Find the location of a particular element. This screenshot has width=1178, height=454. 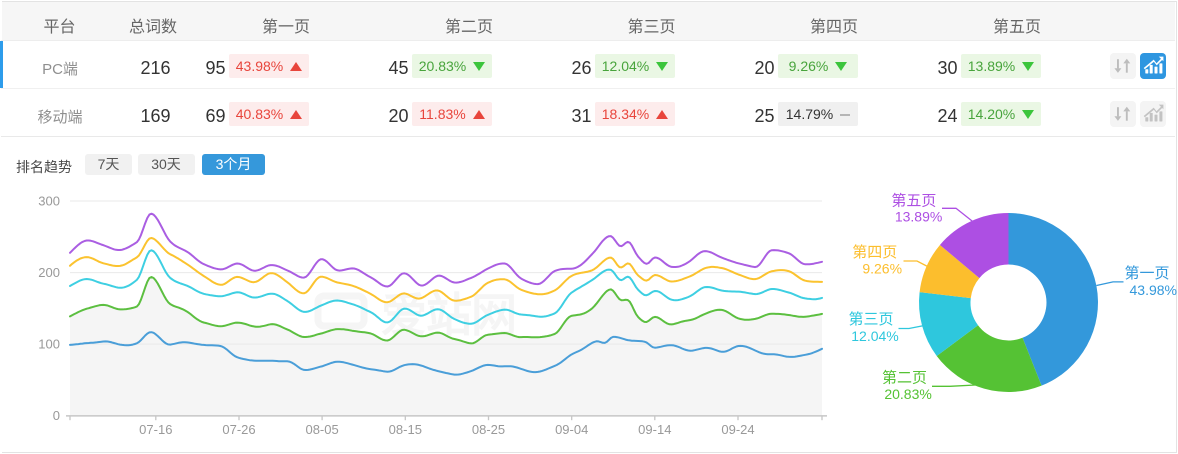

svg-text: 43.98% is located at coordinates (1153, 290).